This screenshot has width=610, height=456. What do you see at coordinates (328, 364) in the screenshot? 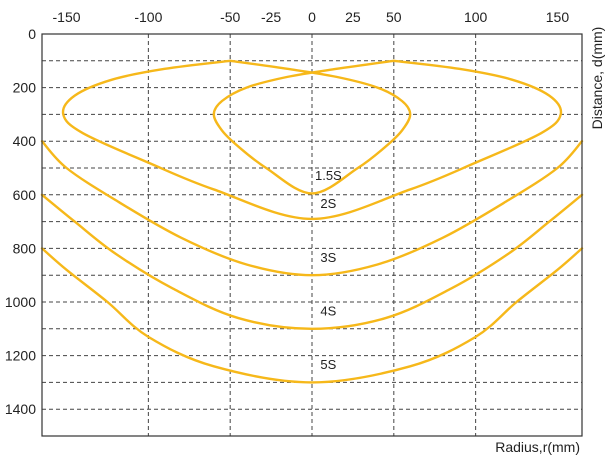
I see `series-label: 5S` at bounding box center [328, 364].